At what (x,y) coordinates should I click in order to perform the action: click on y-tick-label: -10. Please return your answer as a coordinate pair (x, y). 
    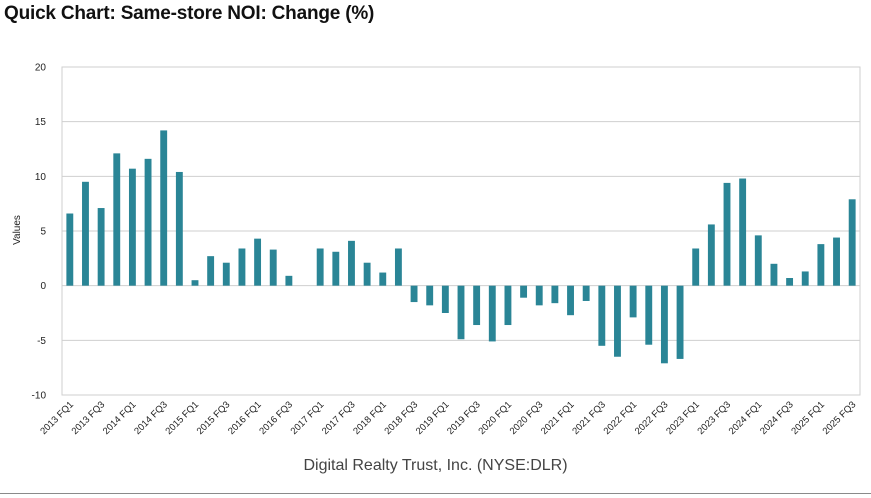
    Looking at the image, I should click on (39, 396).